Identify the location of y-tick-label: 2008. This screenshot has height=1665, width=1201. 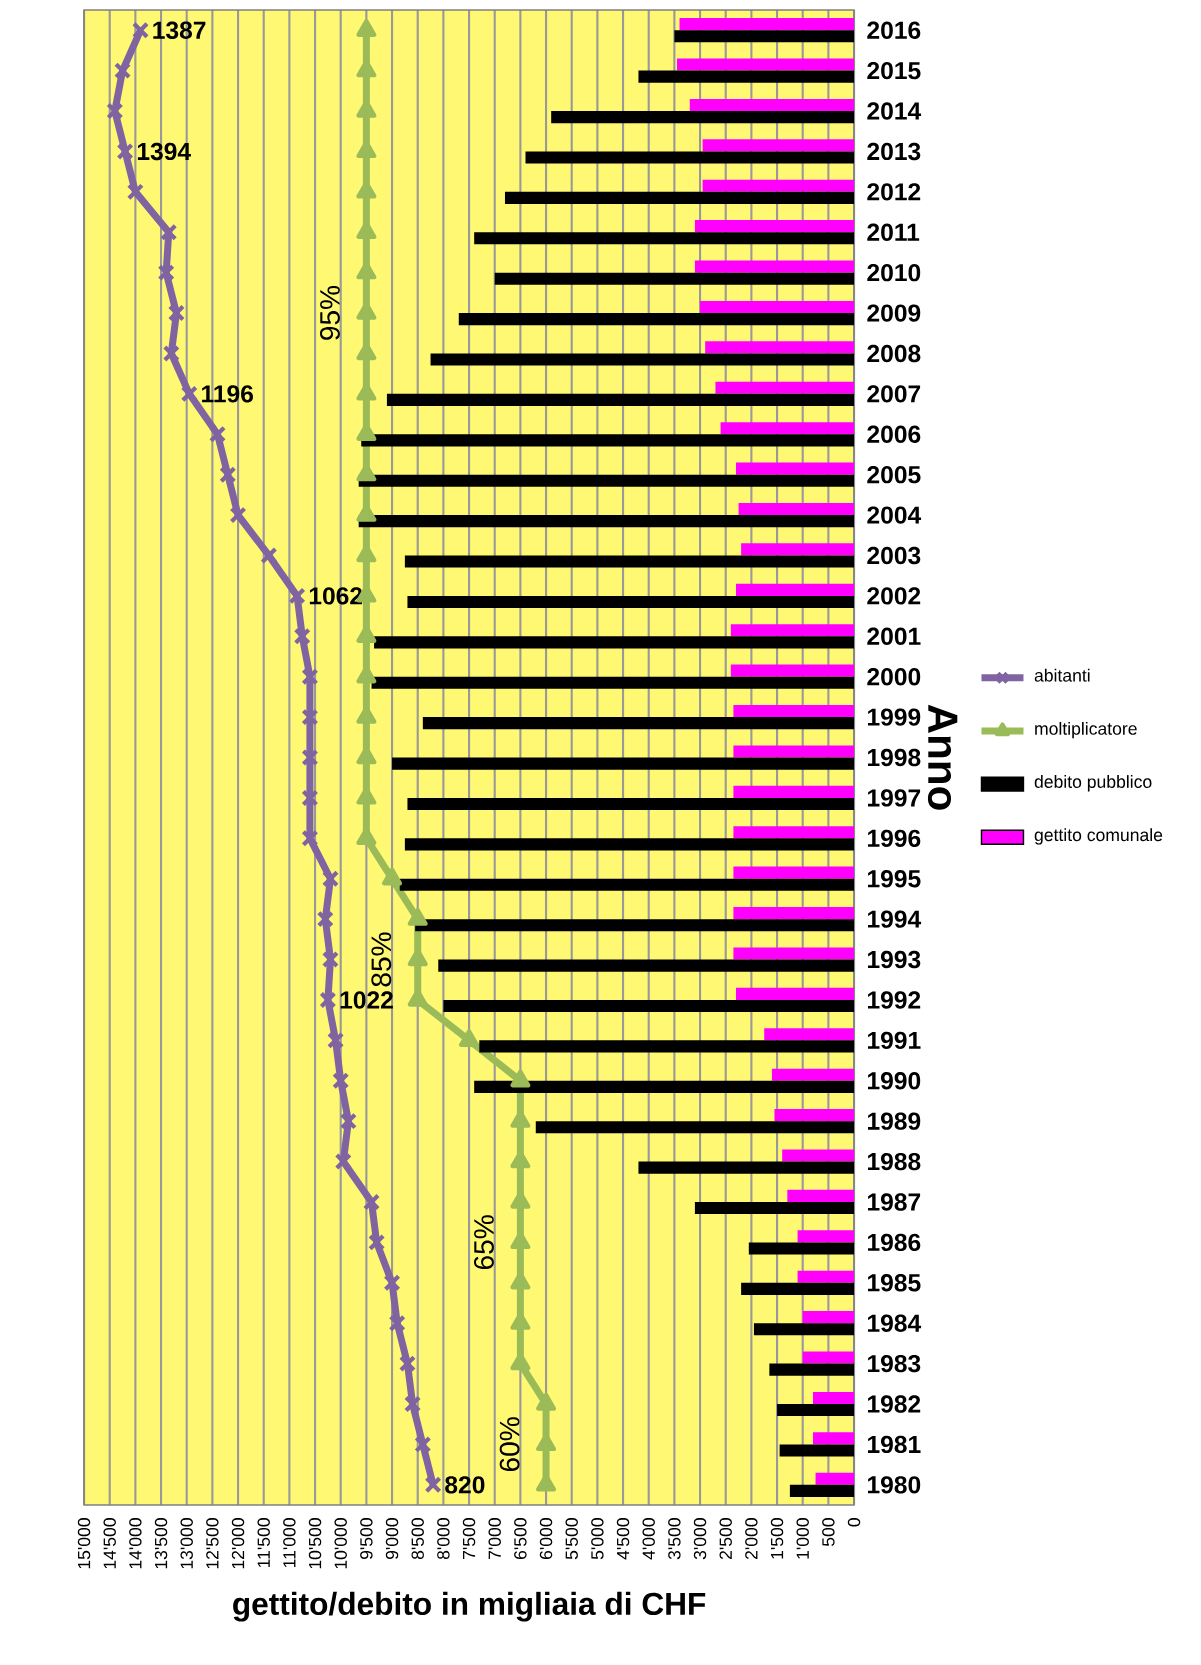
(894, 353).